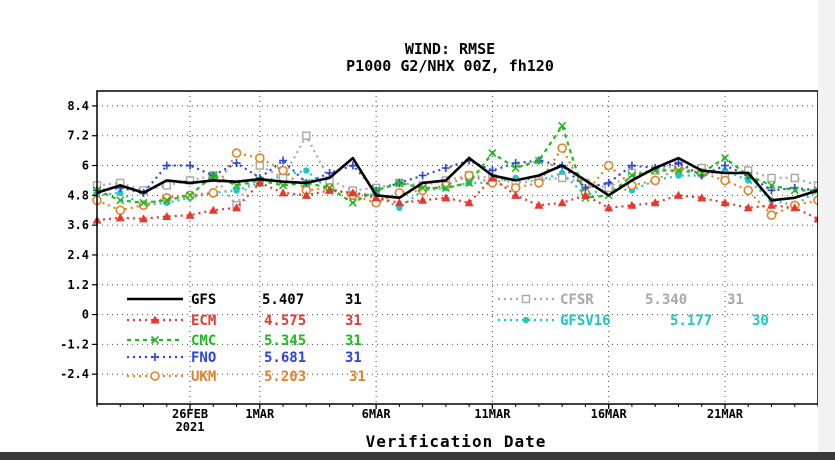  I want to click on y-tick-label: -2.4, so click(74, 374).